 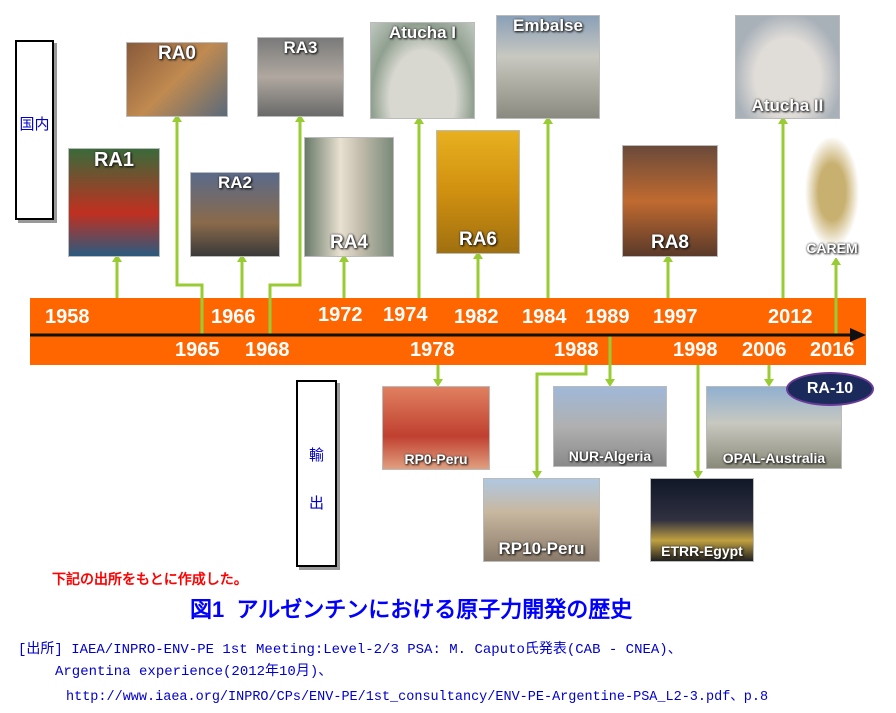 What do you see at coordinates (348, 242) in the screenshot?
I see `label-ra4: RA4` at bounding box center [348, 242].